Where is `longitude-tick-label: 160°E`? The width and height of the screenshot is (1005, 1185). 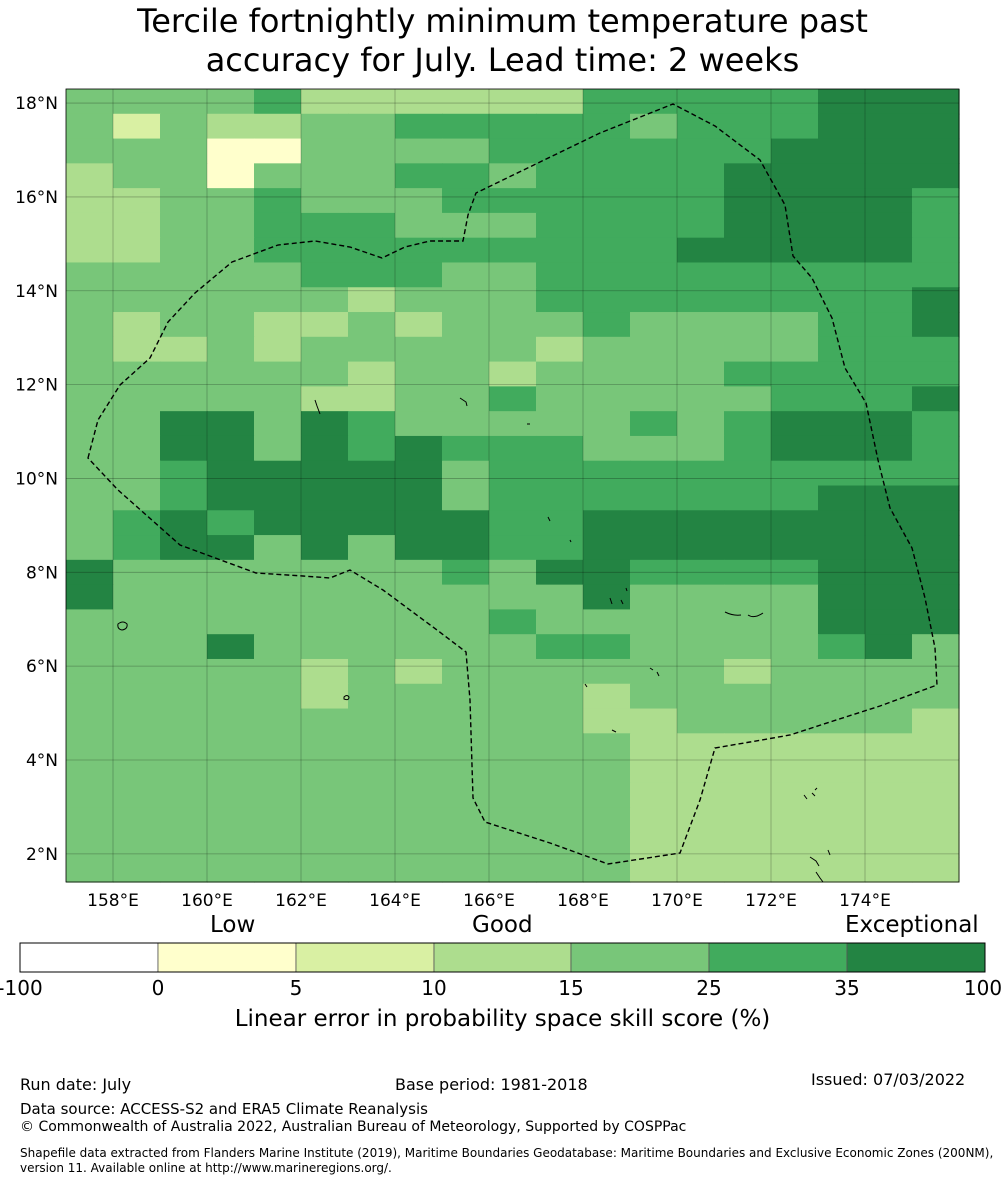 longitude-tick-label: 160°E is located at coordinates (207, 901).